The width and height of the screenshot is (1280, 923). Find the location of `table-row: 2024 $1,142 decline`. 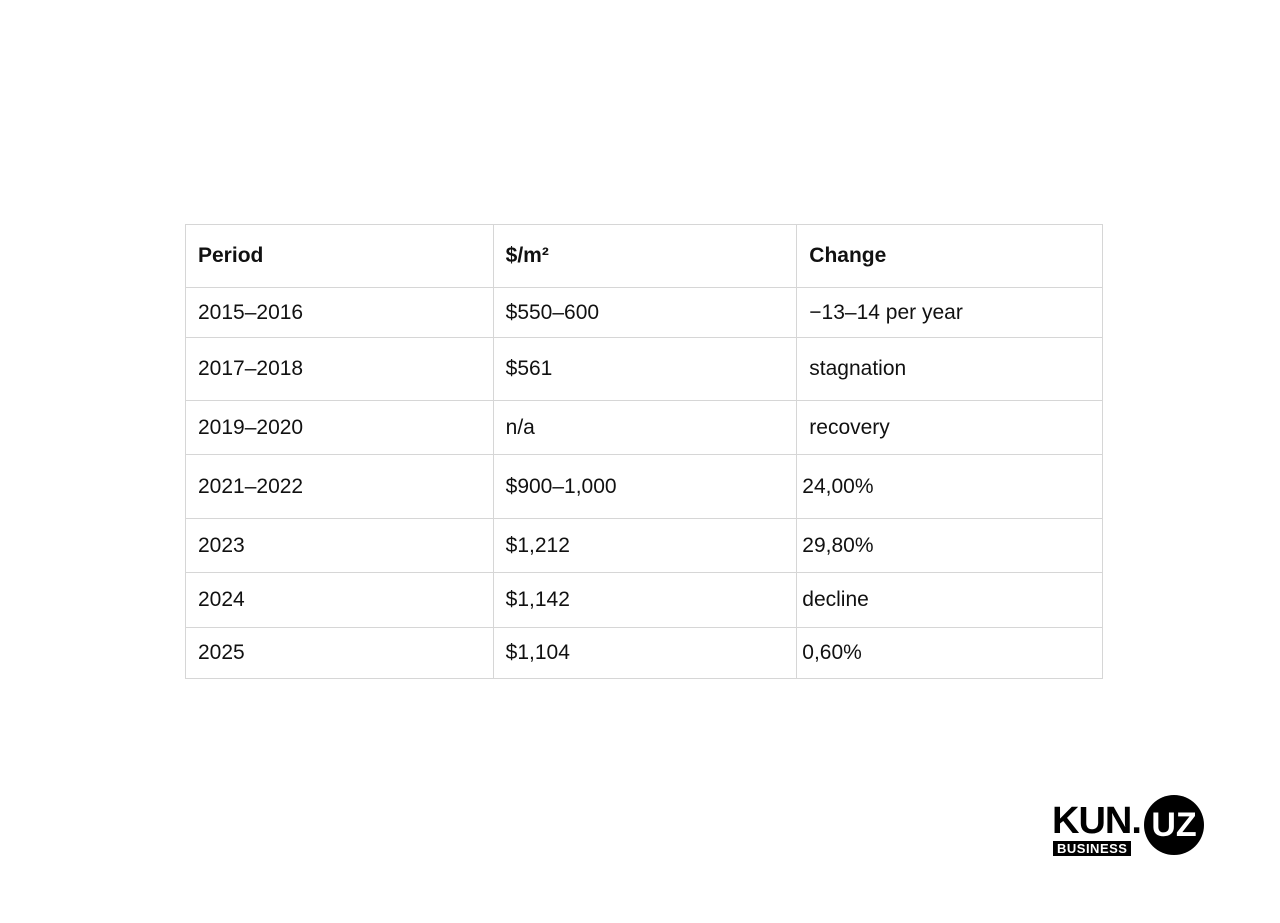

table-row: 2024 $1,142 decline is located at coordinates (644, 600).